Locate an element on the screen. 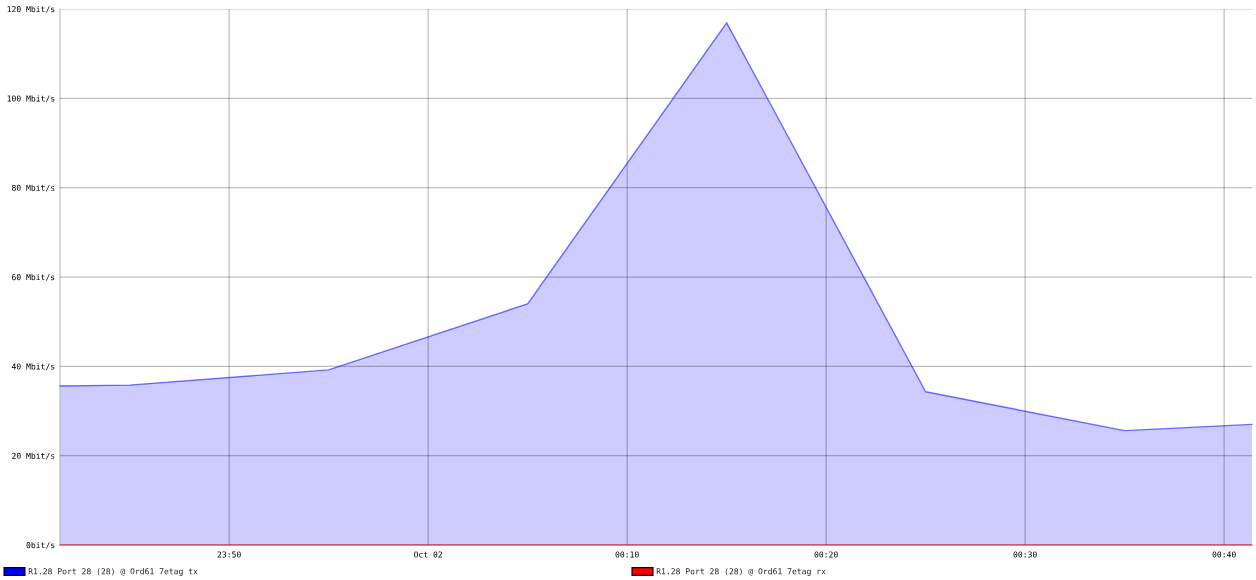 The image size is (1256, 580). y-tick-label: 60 Mbit/s is located at coordinates (33, 277).